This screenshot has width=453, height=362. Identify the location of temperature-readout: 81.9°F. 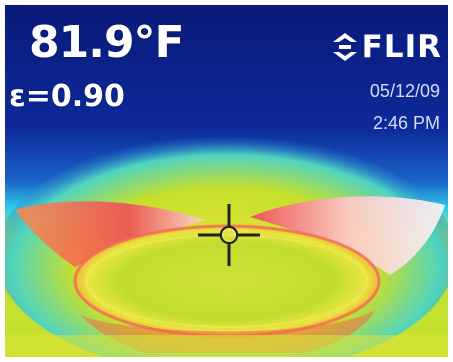
(107, 42).